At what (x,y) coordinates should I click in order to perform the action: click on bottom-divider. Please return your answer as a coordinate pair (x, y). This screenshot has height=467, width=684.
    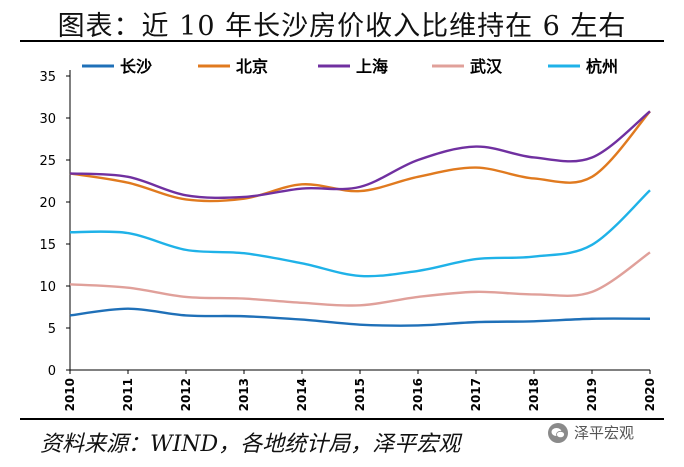
    Looking at the image, I should click on (342, 419).